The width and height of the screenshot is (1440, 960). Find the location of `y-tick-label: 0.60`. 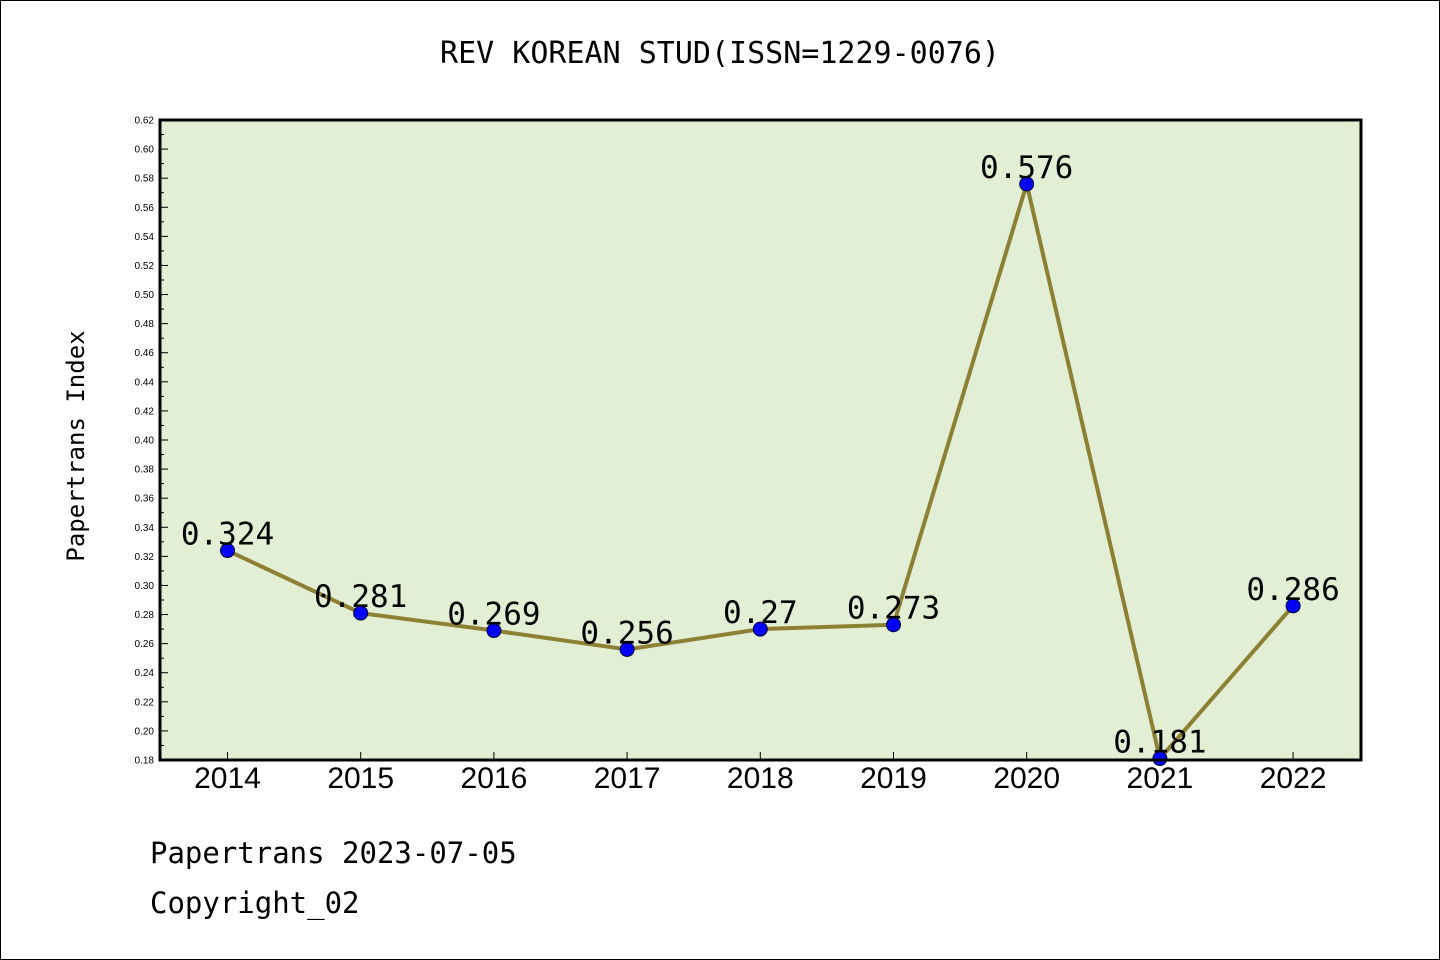

y-tick-label: 0.60 is located at coordinates (145, 150).